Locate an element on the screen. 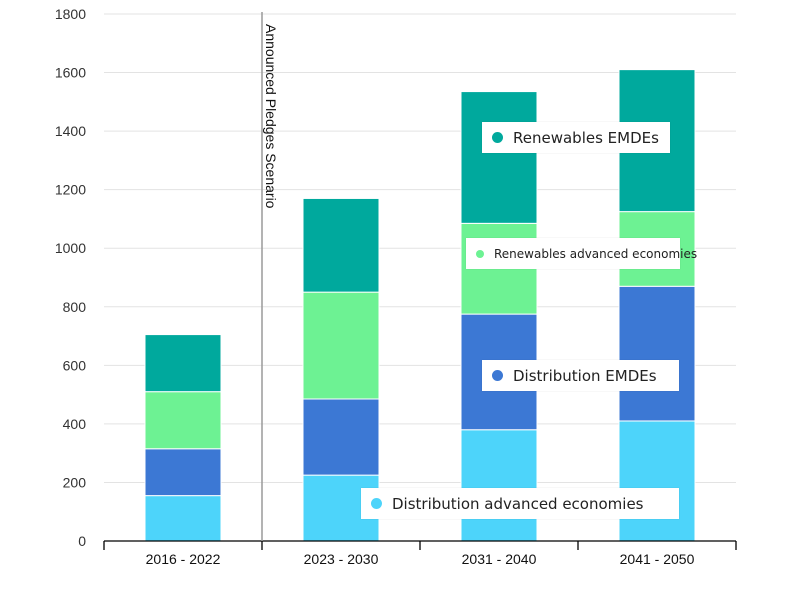 The image size is (800, 600). y-tick-label: 1400 is located at coordinates (70, 131).